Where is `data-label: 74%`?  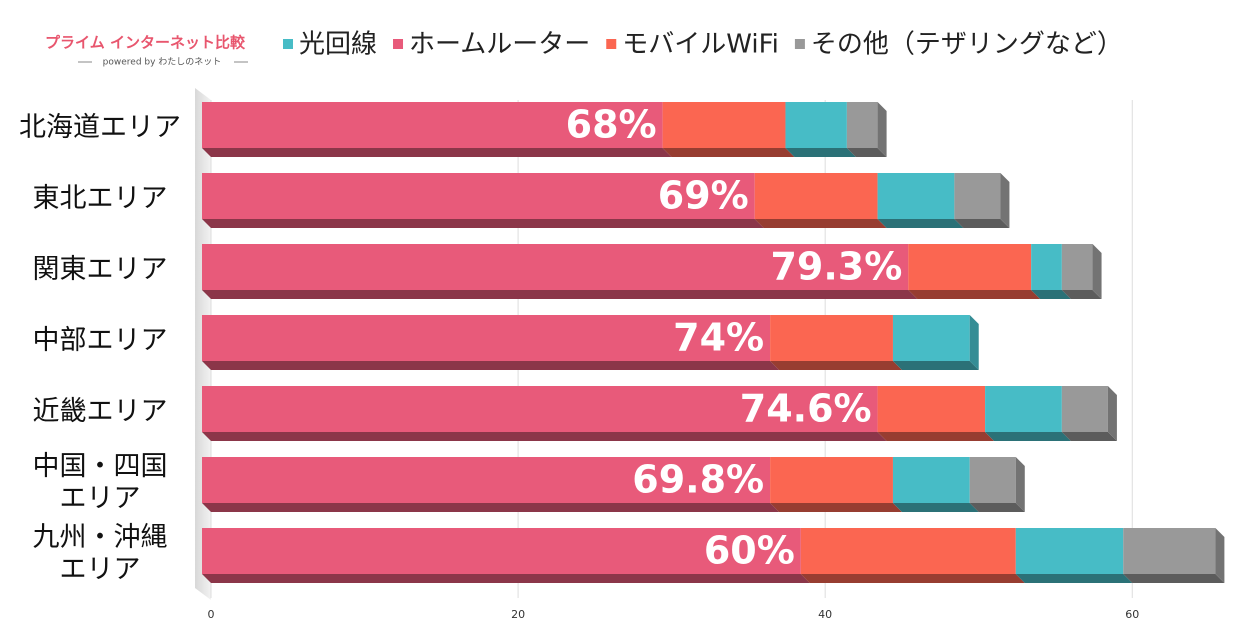 data-label: 74% is located at coordinates (718, 338).